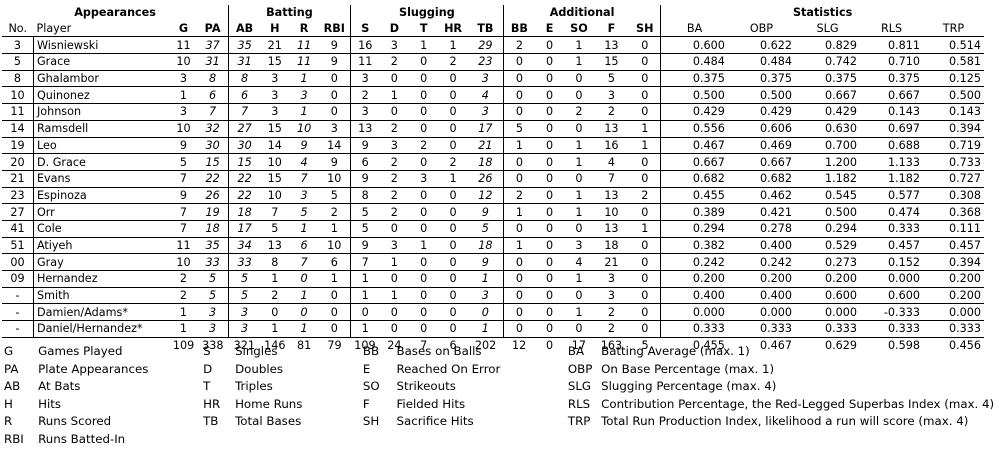 This screenshot has width=1000, height=449. What do you see at coordinates (485, 229) in the screenshot?
I see `stat-cell-tb: 5` at bounding box center [485, 229].